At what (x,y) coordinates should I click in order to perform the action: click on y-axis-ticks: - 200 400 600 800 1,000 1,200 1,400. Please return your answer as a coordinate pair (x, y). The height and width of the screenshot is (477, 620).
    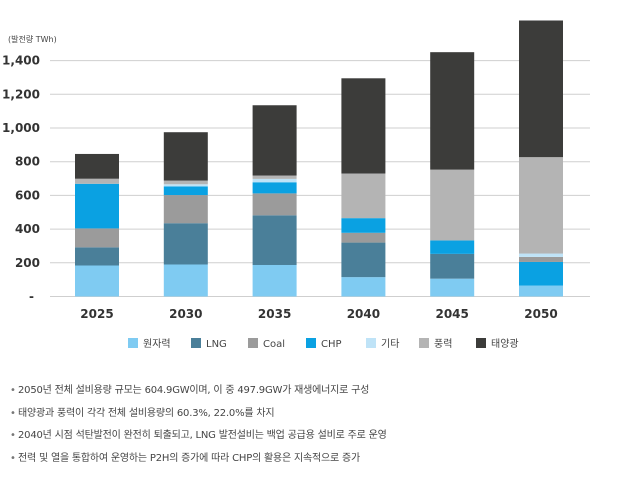
    Looking at the image, I should click on (21, 179).